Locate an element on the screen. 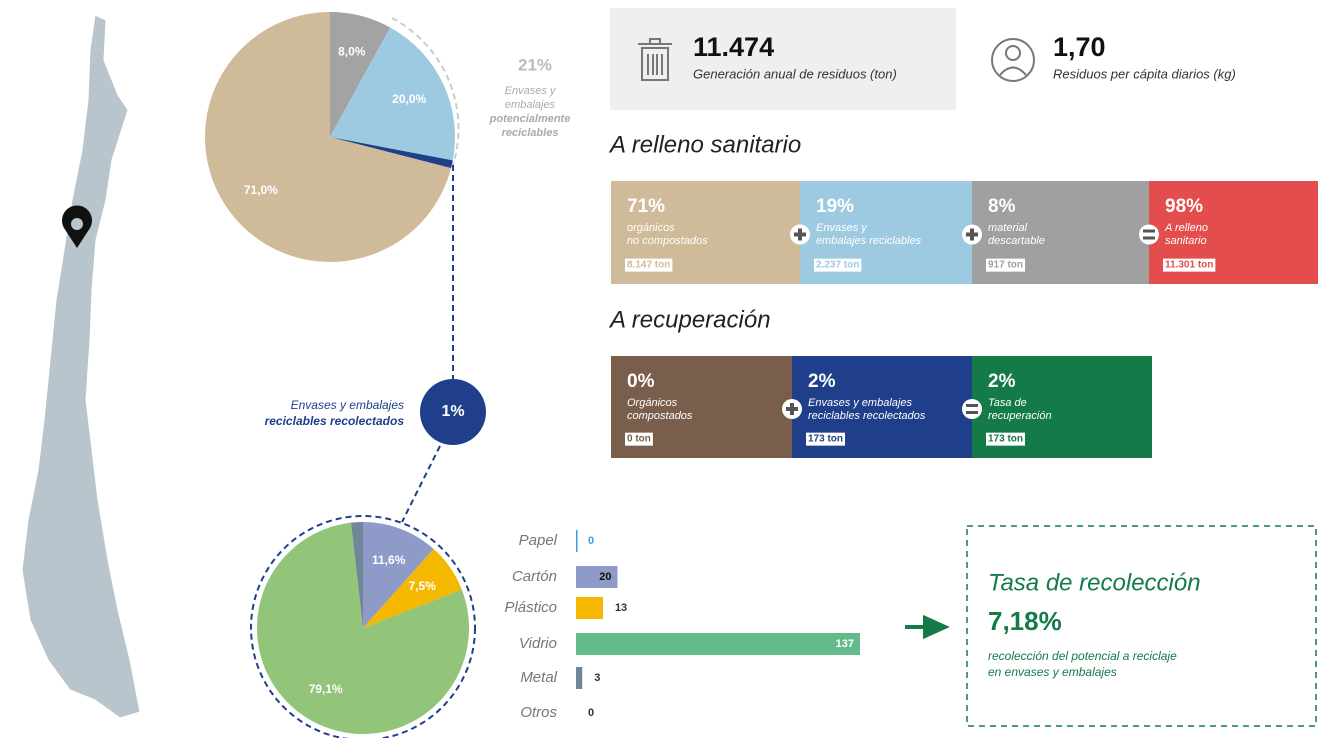 This screenshot has width=1318, height=738. segment-pct: 0% is located at coordinates (641, 381).